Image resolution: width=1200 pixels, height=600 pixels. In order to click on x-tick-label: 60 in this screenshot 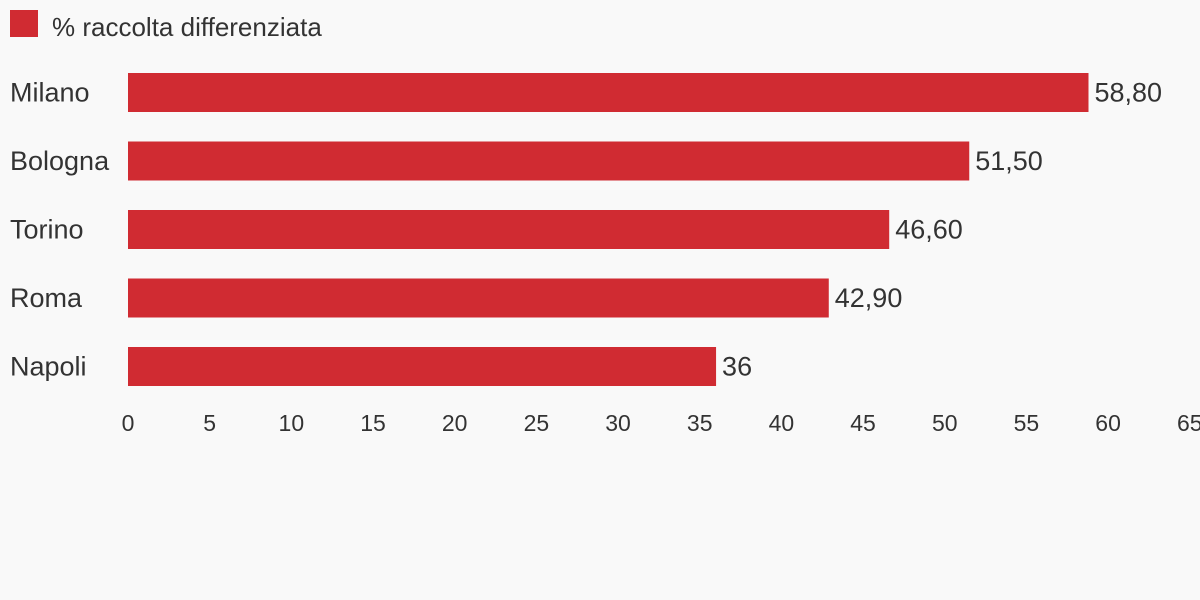, I will do `click(1108, 423)`.